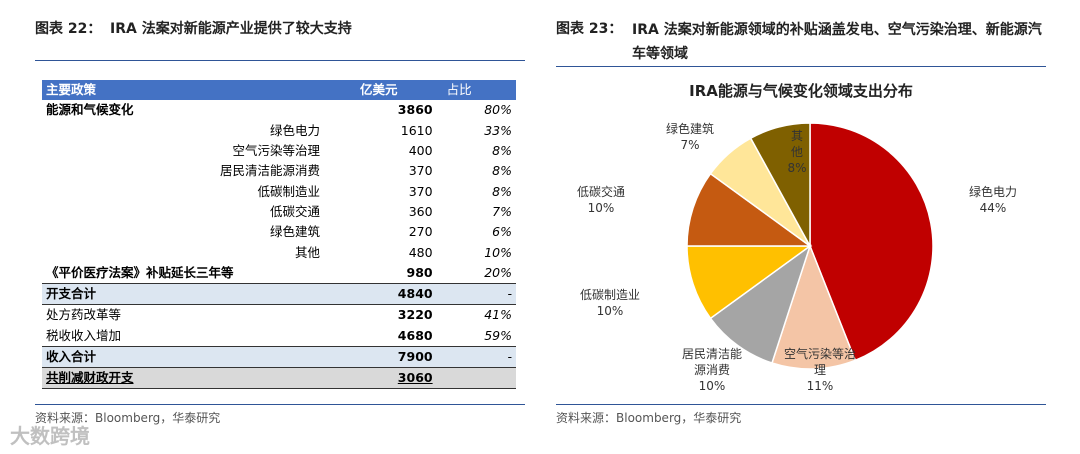 The width and height of the screenshot is (1080, 454). Describe the element at coordinates (820, 386) in the screenshot. I see `value-label: 11%` at that location.